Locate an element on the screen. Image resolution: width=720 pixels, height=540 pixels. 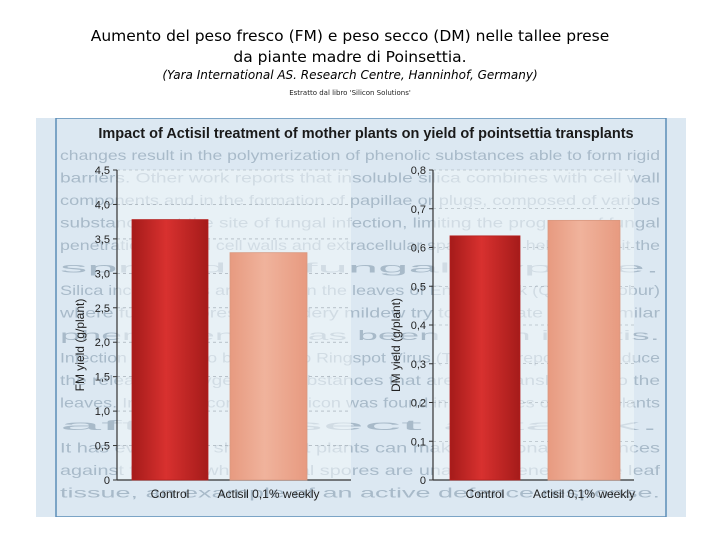
source-note: Estratto dal libro 'Silicon Solutions' is located at coordinates (350, 93).